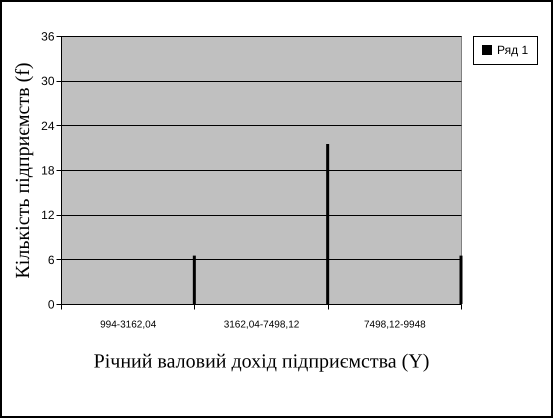 This screenshot has height=420, width=553. I want to click on x-tick-label: 3162,04-7498,12, so click(262, 325).